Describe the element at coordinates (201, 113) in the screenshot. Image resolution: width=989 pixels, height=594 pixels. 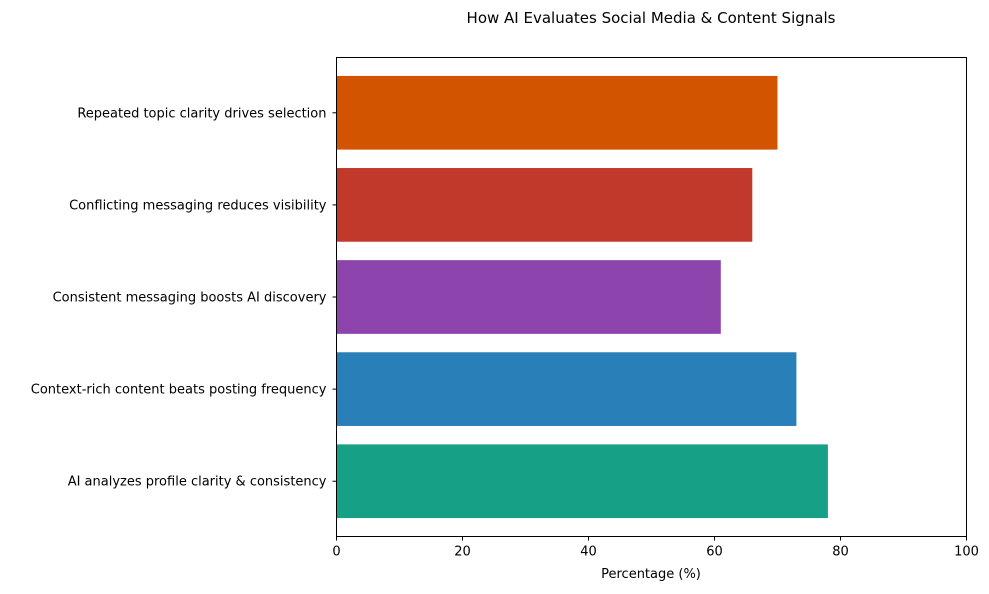
I see `y-tick-label: Repeated topic clarity drives selection` at that location.